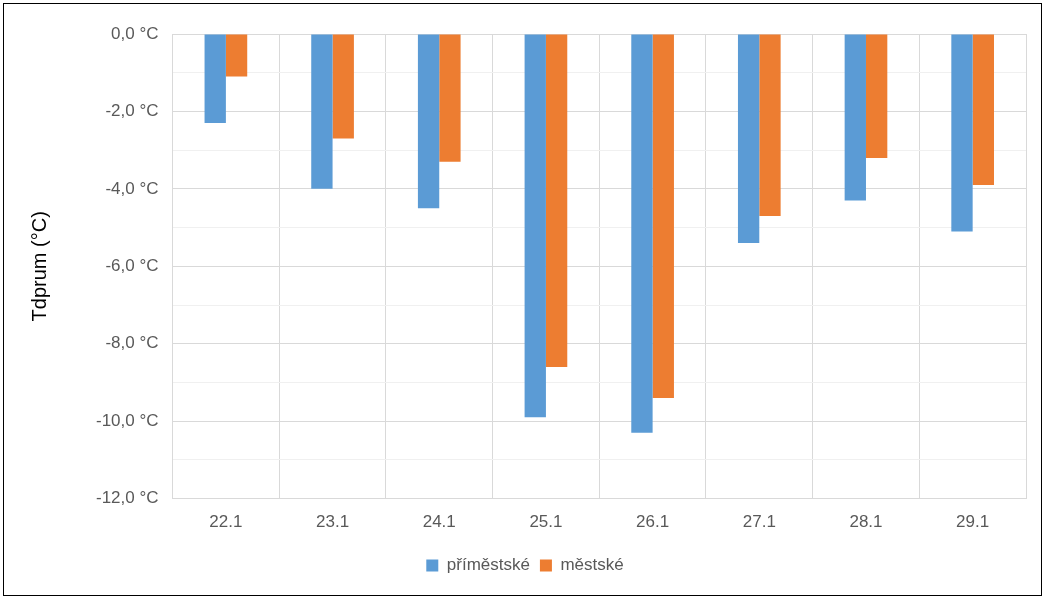 This screenshot has height=601, width=1047. I want to click on x-tick-label: 26.1, so click(653, 522).